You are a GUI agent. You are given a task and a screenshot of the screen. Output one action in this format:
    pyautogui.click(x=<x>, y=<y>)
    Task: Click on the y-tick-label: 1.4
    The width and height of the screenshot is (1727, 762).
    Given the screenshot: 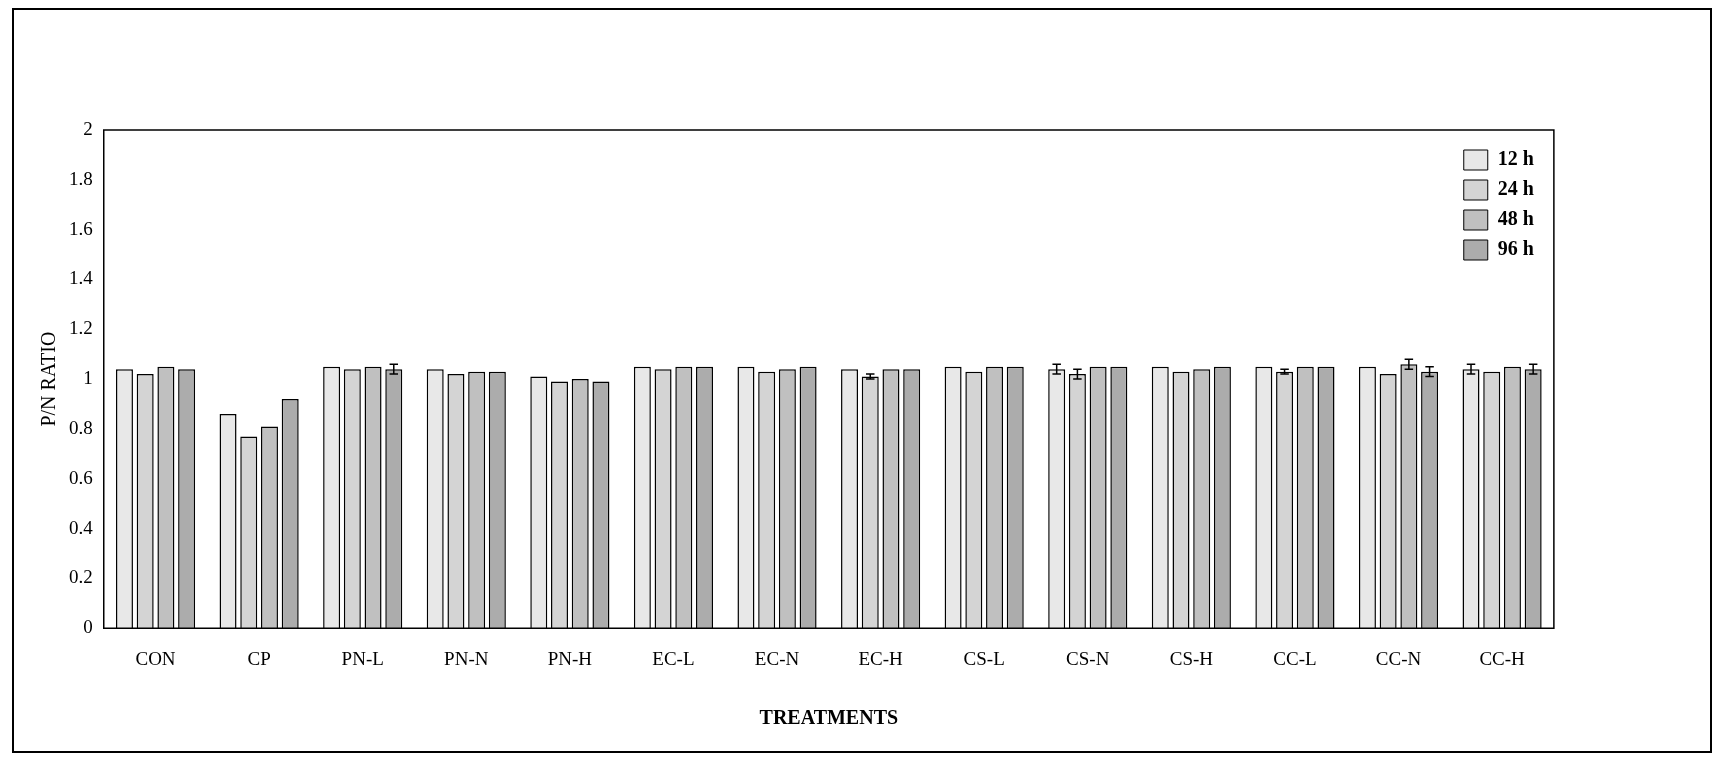 What is the action you would take?
    pyautogui.click(x=81, y=278)
    